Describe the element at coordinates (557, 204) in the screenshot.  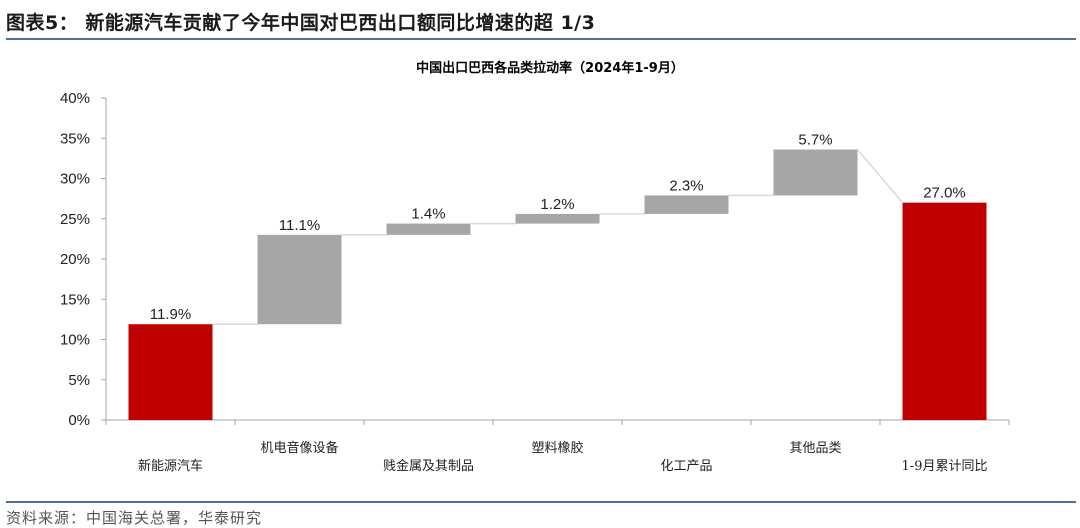
I see `data-label: 1.2%` at that location.